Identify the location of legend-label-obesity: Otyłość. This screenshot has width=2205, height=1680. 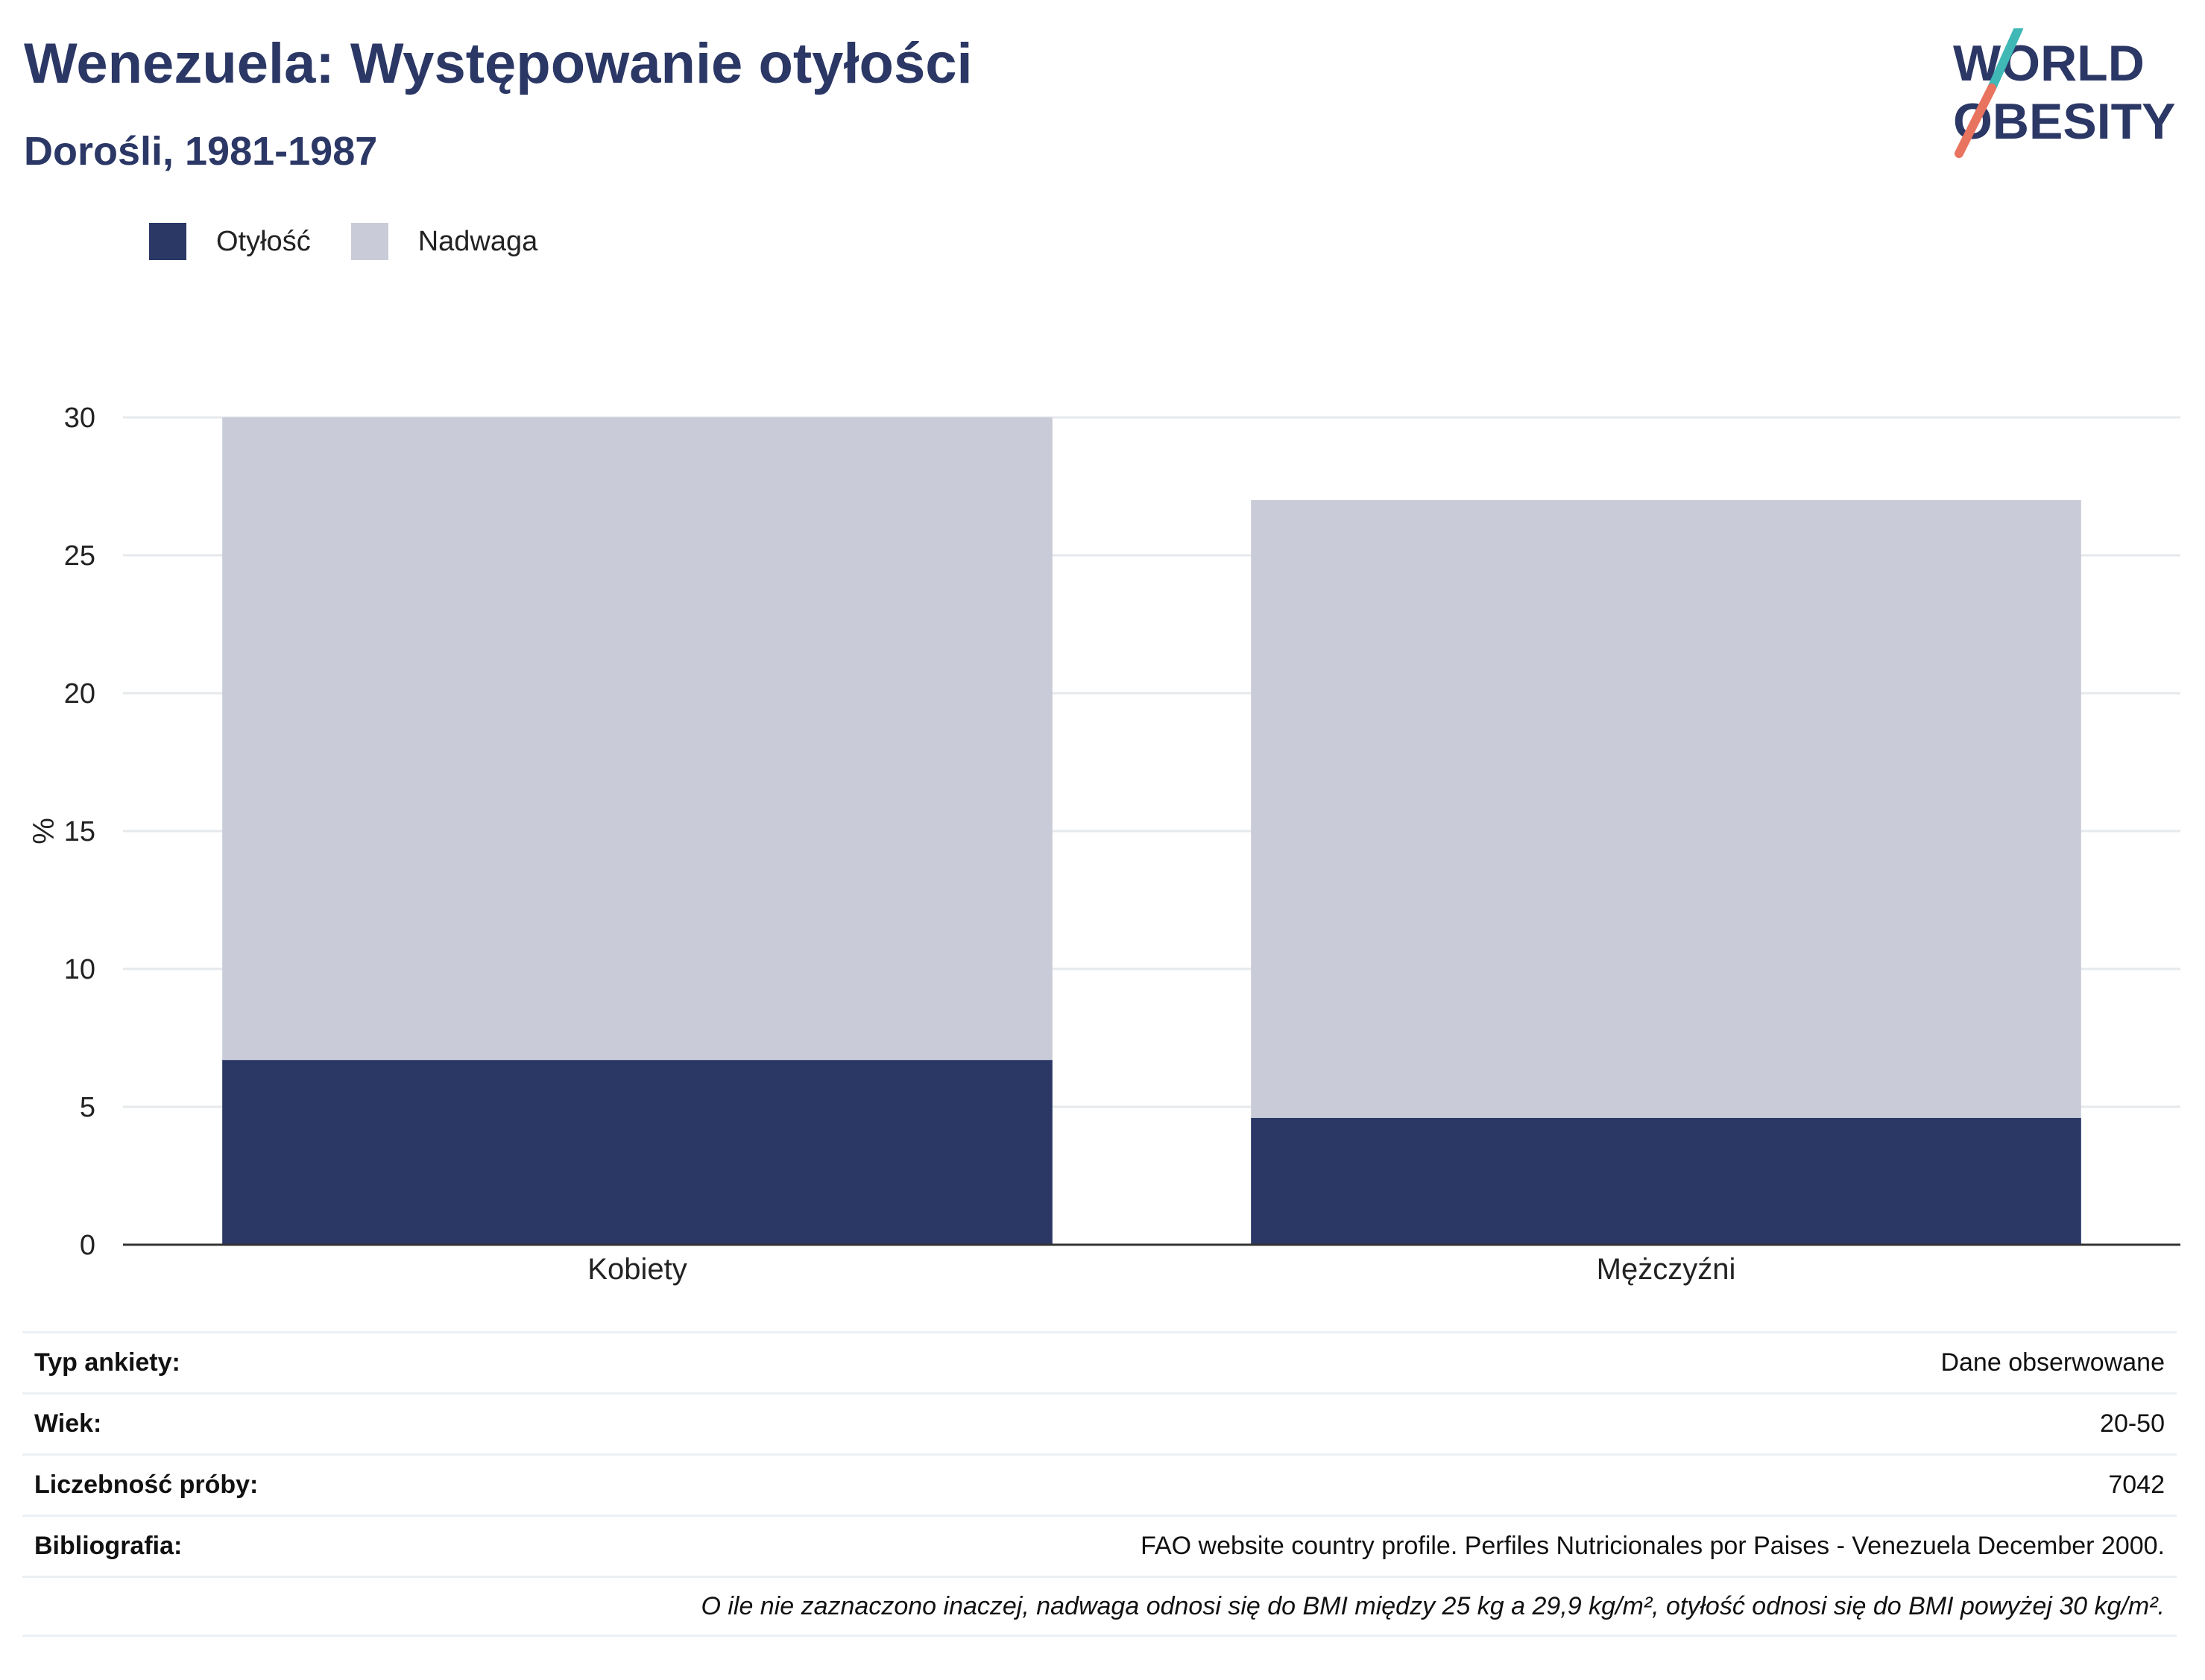
(263, 241).